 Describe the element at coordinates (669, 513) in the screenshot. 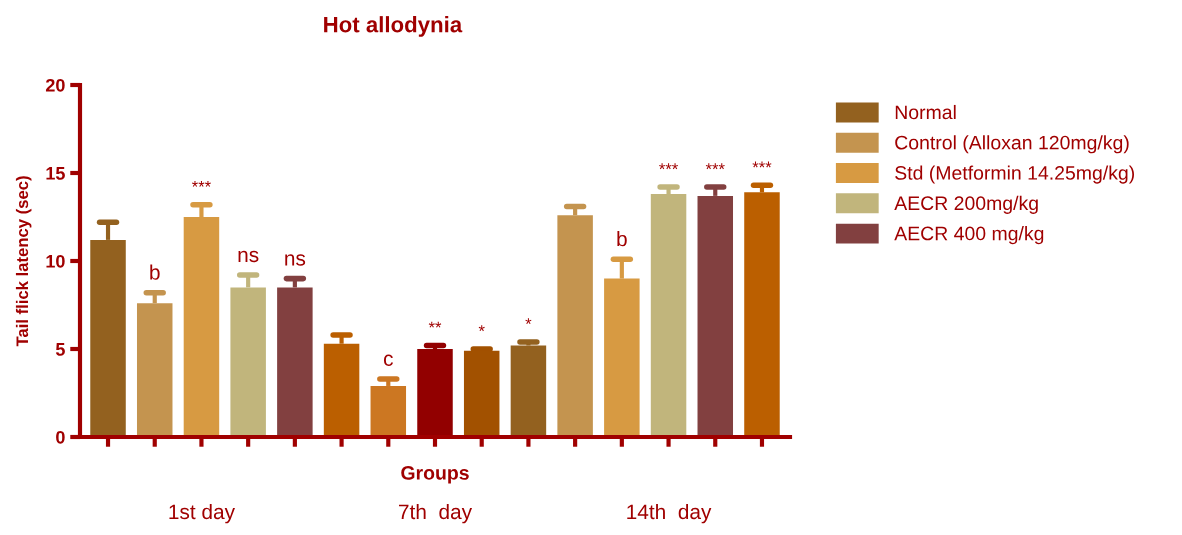

I see `text: 14th day` at that location.